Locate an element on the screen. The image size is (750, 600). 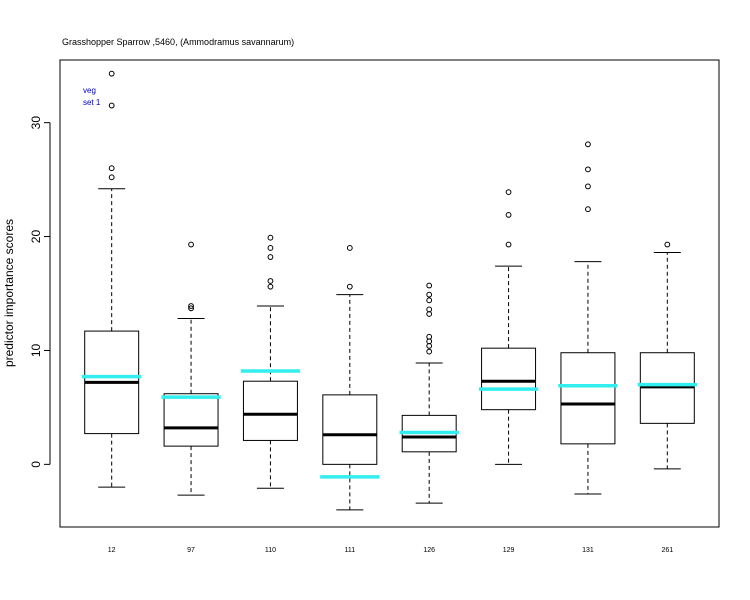
box-97: 97 is located at coordinates (191, 397).